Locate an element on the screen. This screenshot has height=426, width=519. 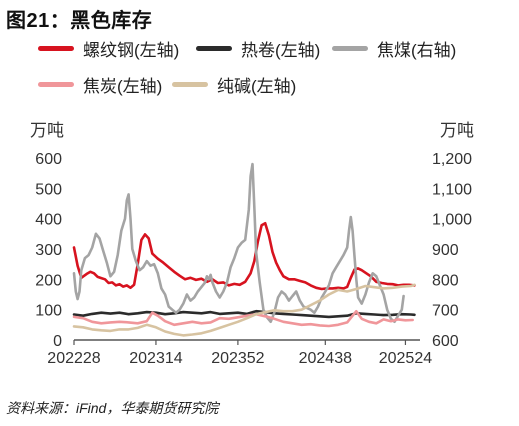
left-tick-label: 100 is located at coordinates (48, 311).